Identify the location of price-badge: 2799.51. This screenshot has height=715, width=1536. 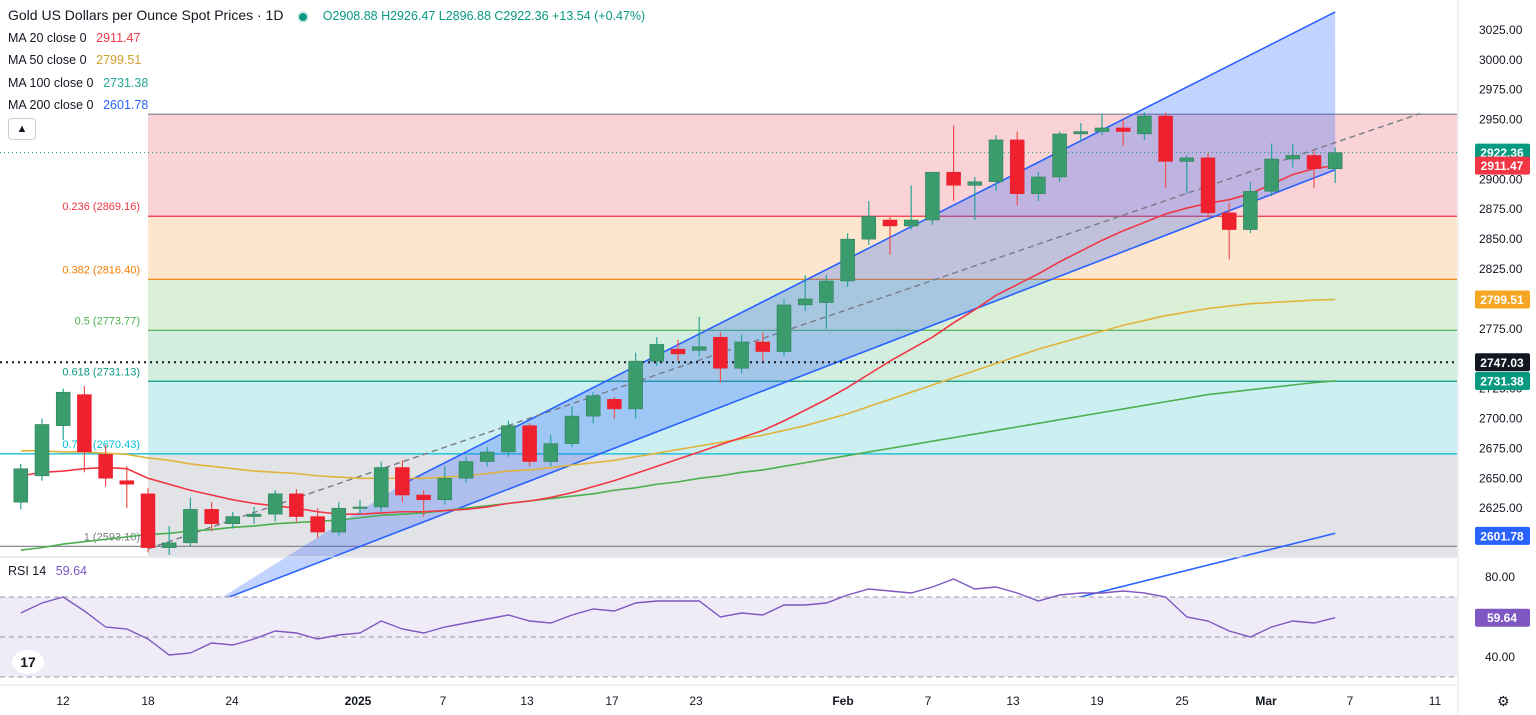
(1502, 299).